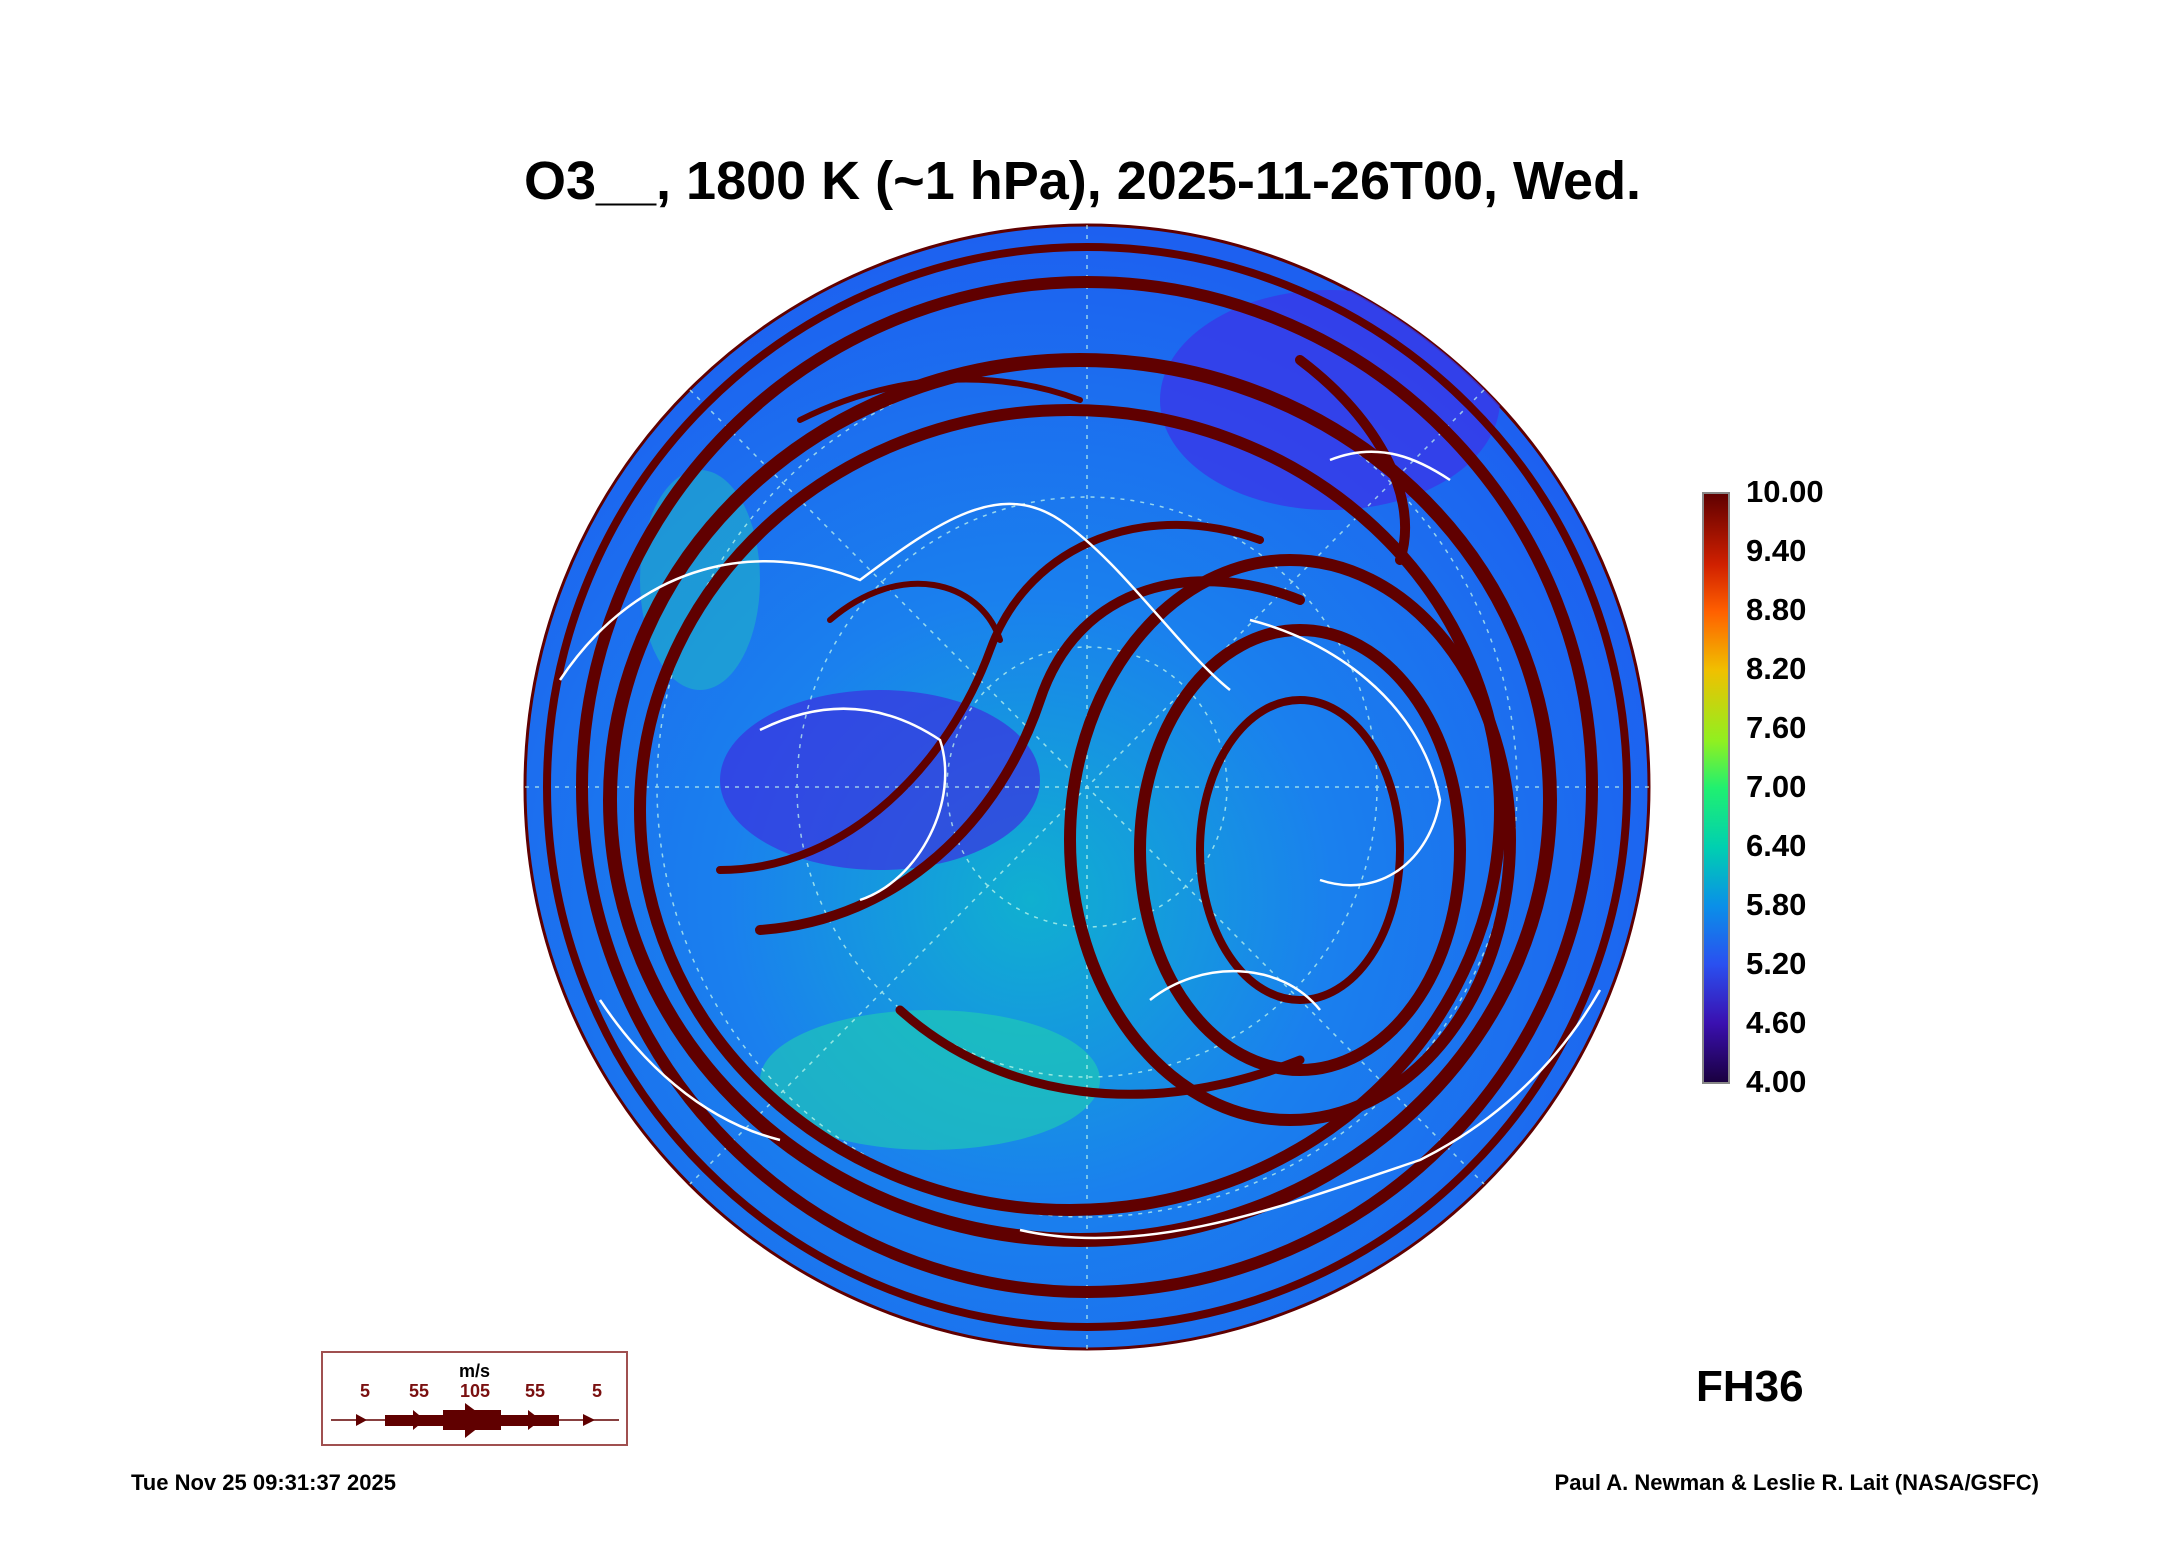  I want to click on colorbar-tick-label: 5.80, so click(1776, 904).